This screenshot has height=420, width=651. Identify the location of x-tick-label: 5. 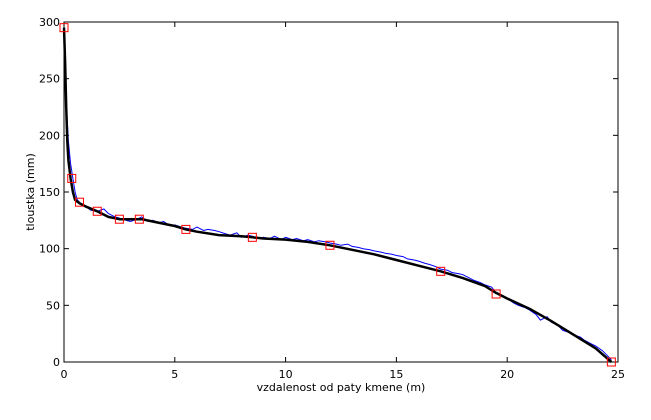
(174, 374).